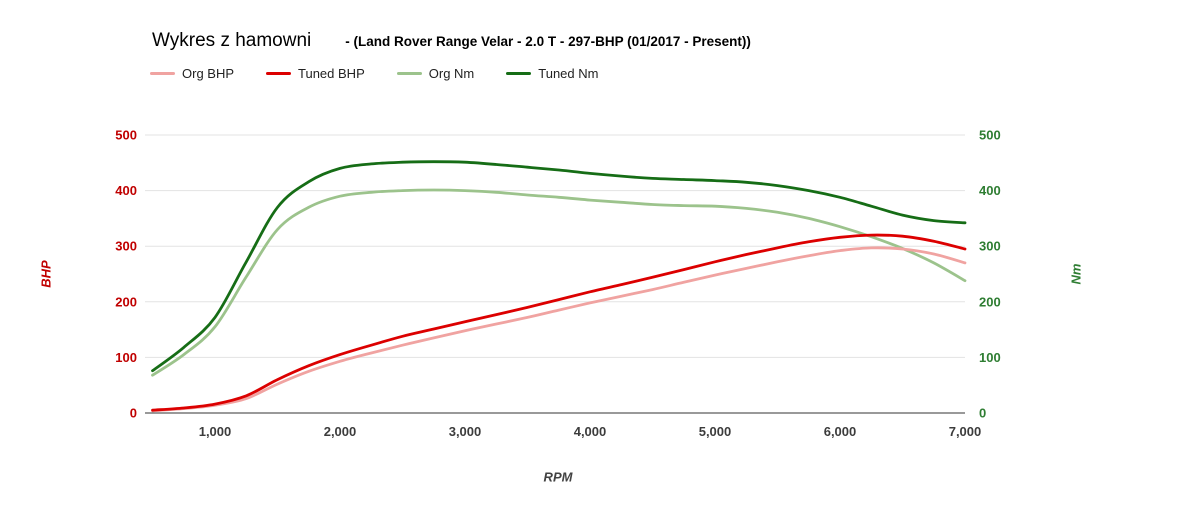 The width and height of the screenshot is (1184, 514). Describe the element at coordinates (126, 301) in the screenshot. I see `left-axis-tick-label: 200` at that location.